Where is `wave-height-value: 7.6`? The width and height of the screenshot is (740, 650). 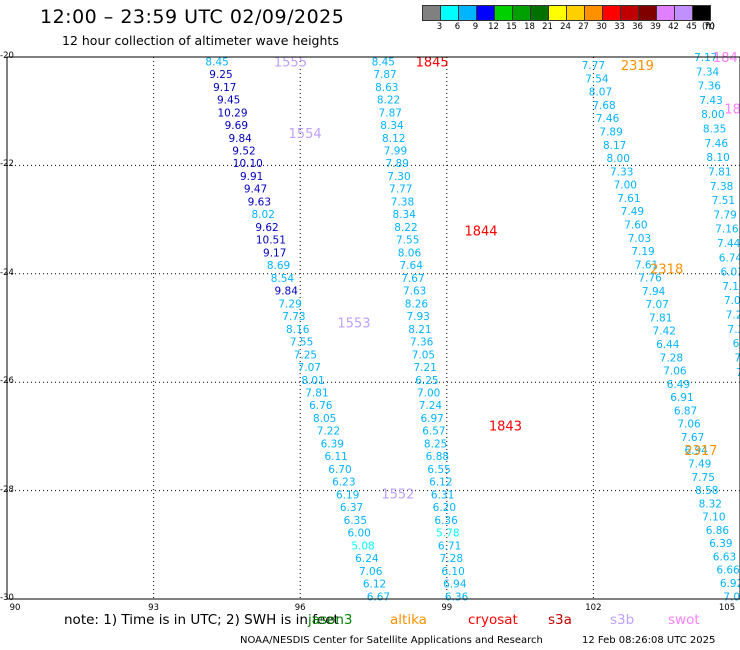
wave-height-value: 7.6 is located at coordinates (737, 358).